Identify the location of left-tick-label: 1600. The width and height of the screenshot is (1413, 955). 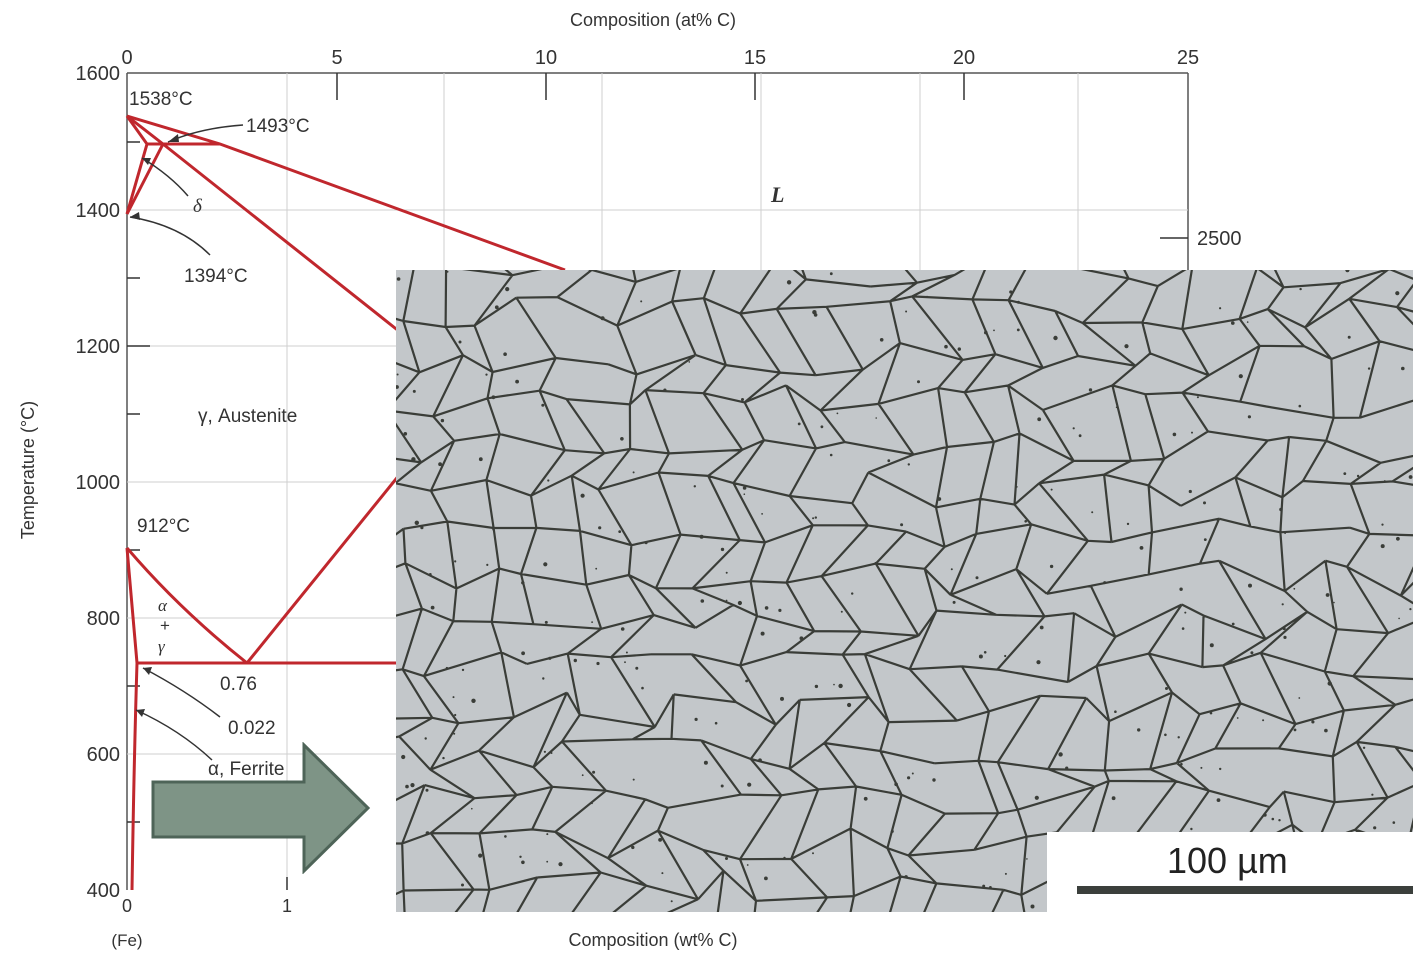
(98, 74).